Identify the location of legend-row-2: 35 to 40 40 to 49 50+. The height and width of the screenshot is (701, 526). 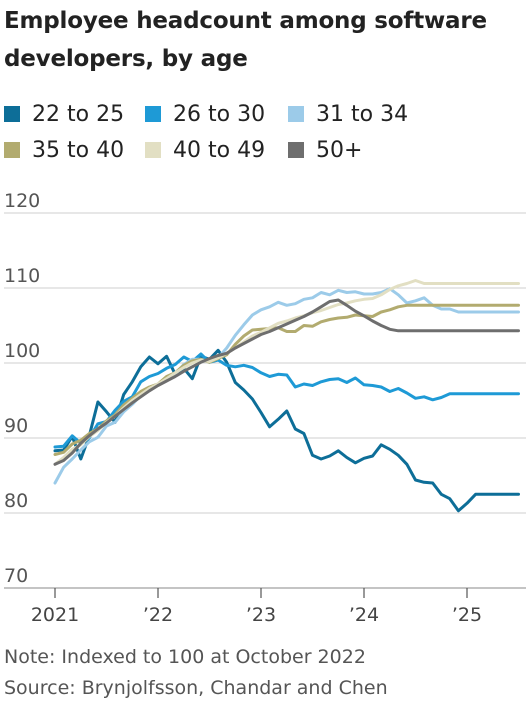
(261, 150).